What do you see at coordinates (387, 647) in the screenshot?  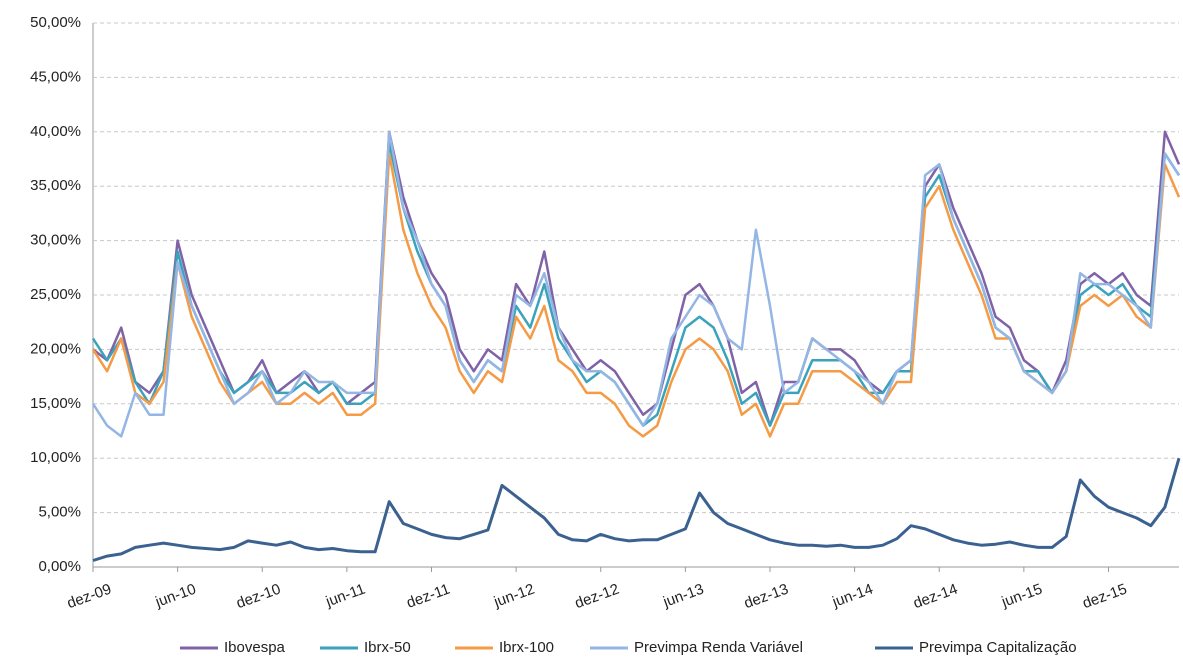 I see `legend-label: Ibrx-50` at bounding box center [387, 647].